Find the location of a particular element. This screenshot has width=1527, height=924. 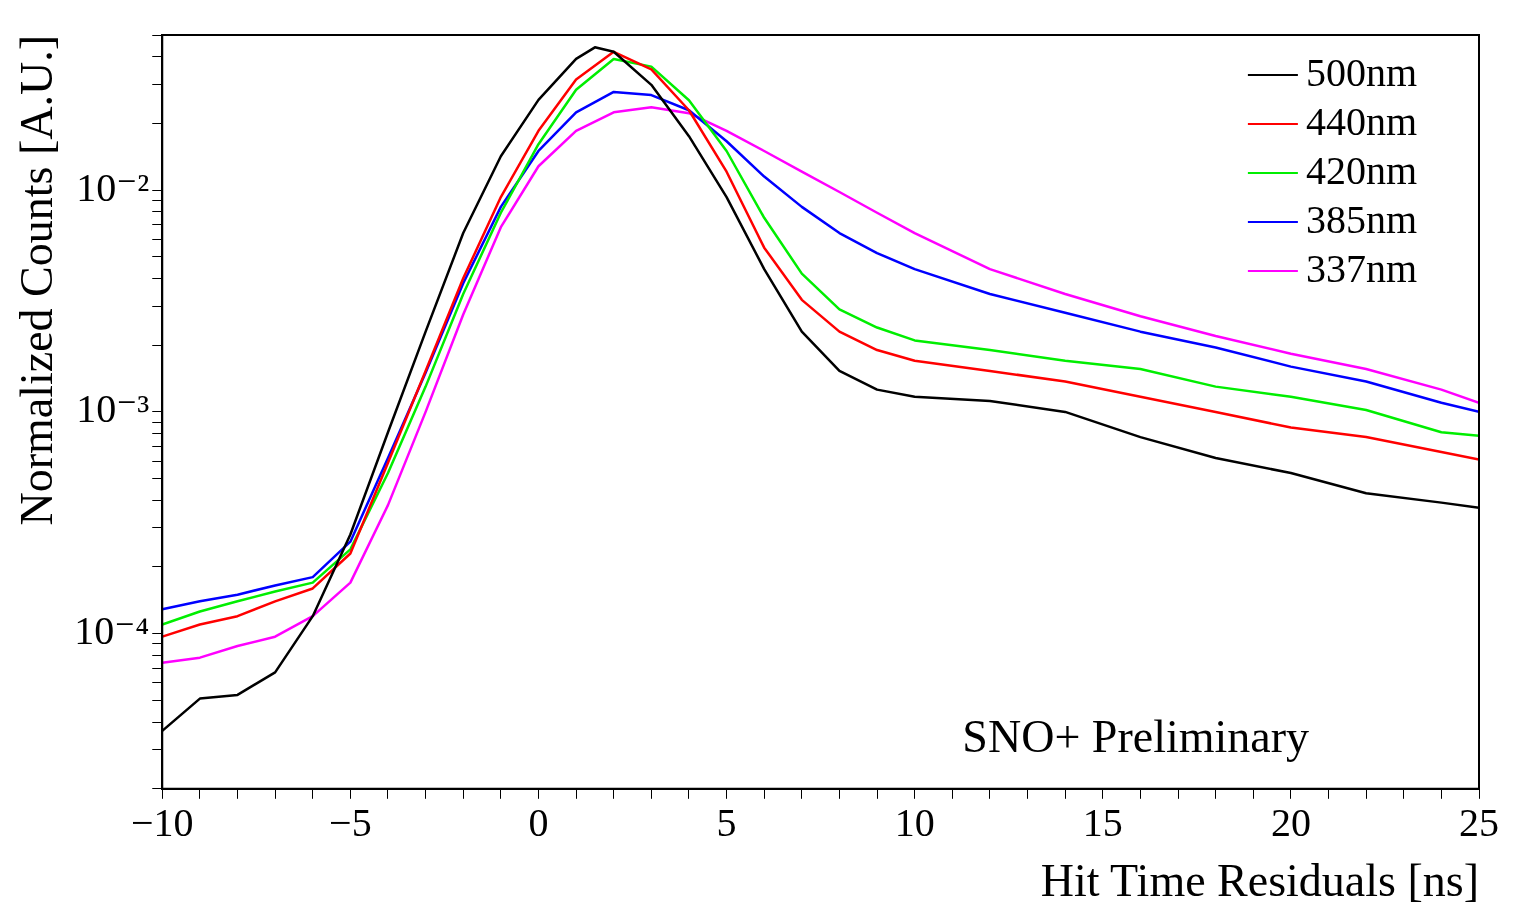

x-tick-label: −5 is located at coordinates (350, 823).